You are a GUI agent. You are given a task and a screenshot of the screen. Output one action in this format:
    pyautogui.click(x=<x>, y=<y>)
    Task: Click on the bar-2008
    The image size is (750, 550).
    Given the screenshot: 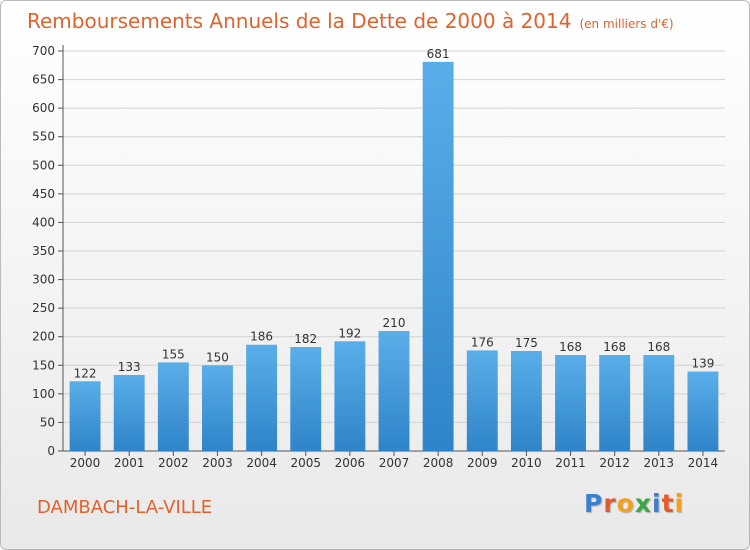 What is the action you would take?
    pyautogui.click(x=438, y=256)
    